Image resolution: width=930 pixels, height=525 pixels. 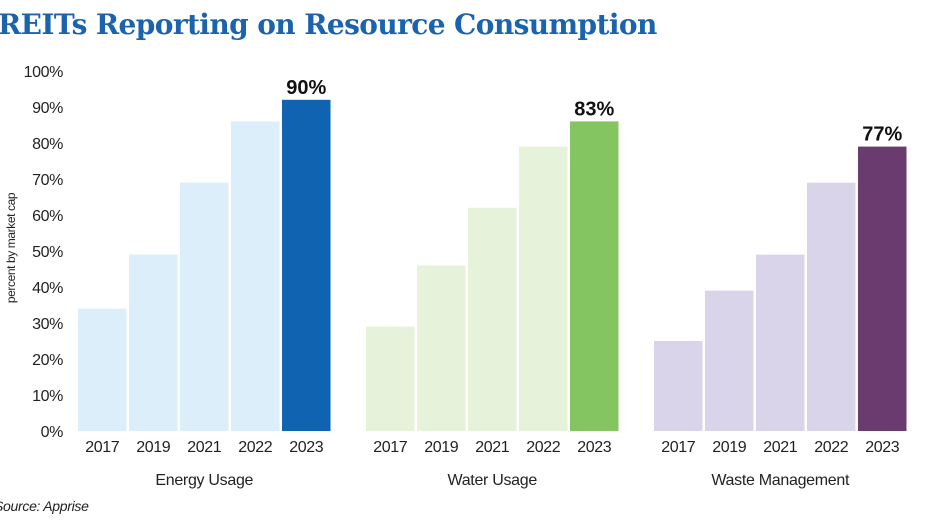 What do you see at coordinates (11, 247) in the screenshot?
I see `y-axis-label: percent by market cap` at bounding box center [11, 247].